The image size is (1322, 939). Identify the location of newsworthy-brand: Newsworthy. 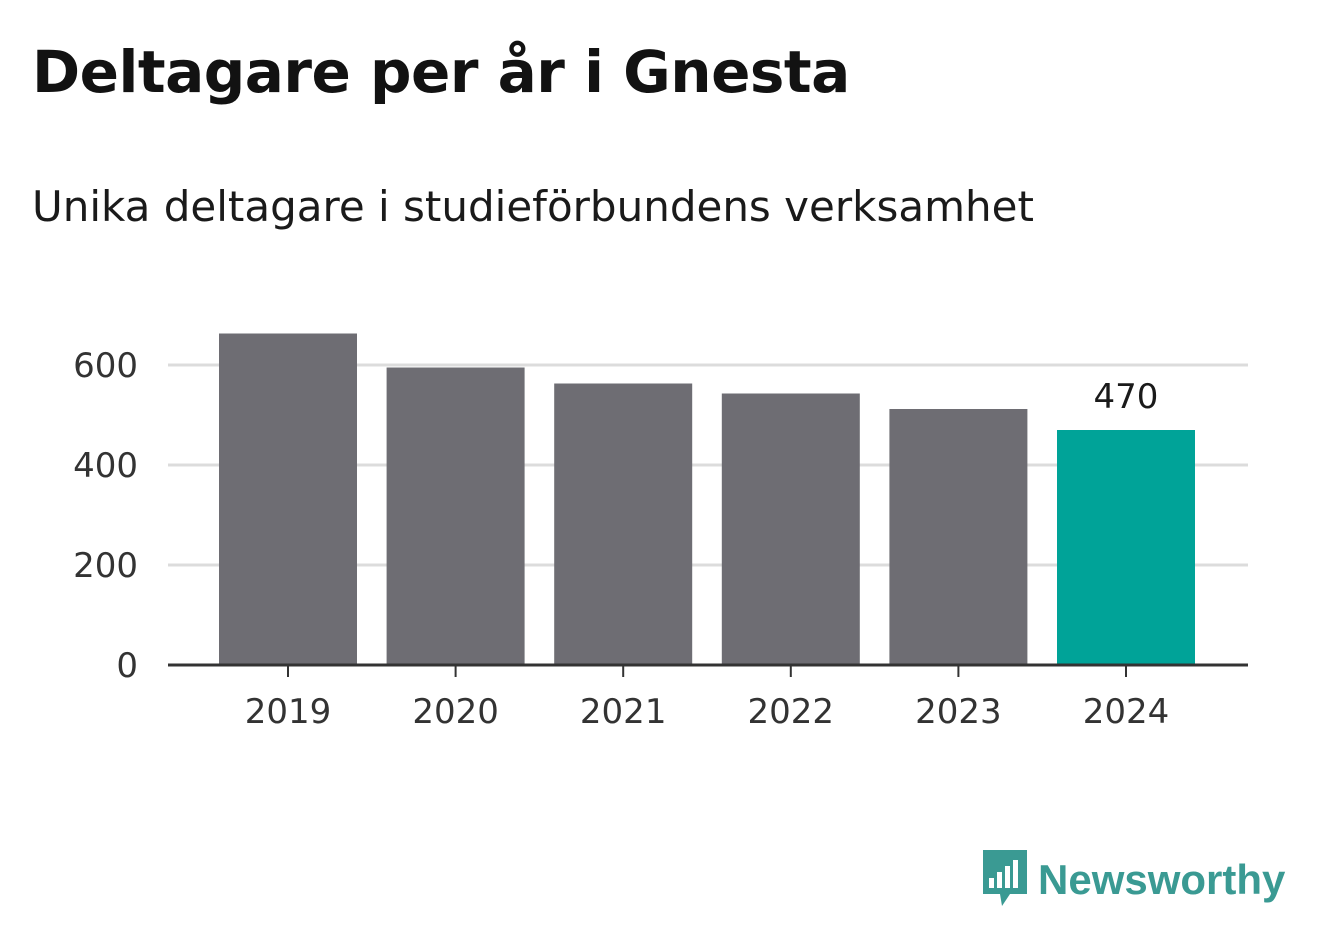
(1132, 880).